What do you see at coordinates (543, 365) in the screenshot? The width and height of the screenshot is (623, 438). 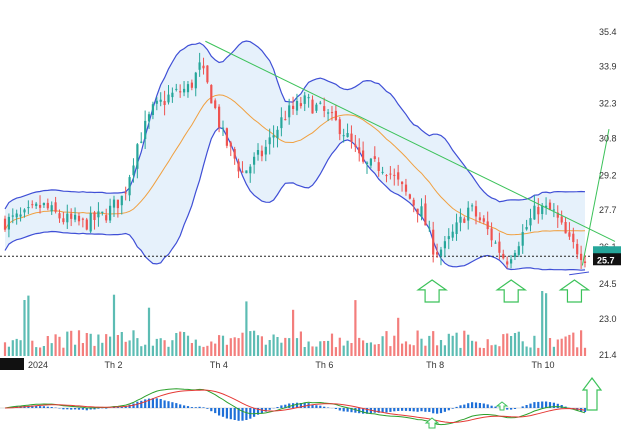 I see `x-tick-label: Th 10` at bounding box center [543, 365].